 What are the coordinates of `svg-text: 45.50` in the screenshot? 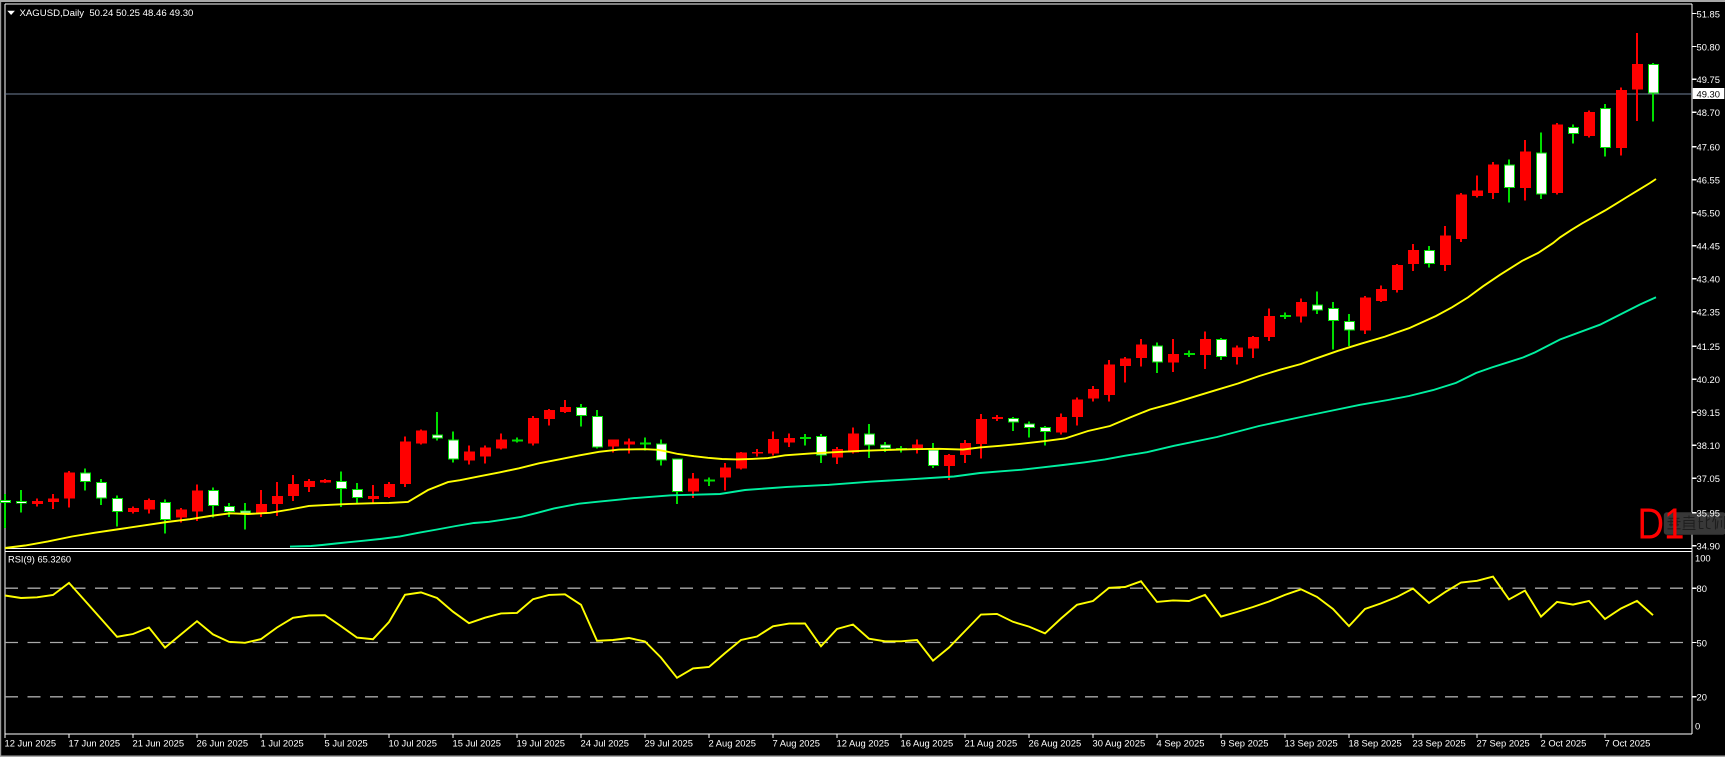 It's located at (1708, 213).